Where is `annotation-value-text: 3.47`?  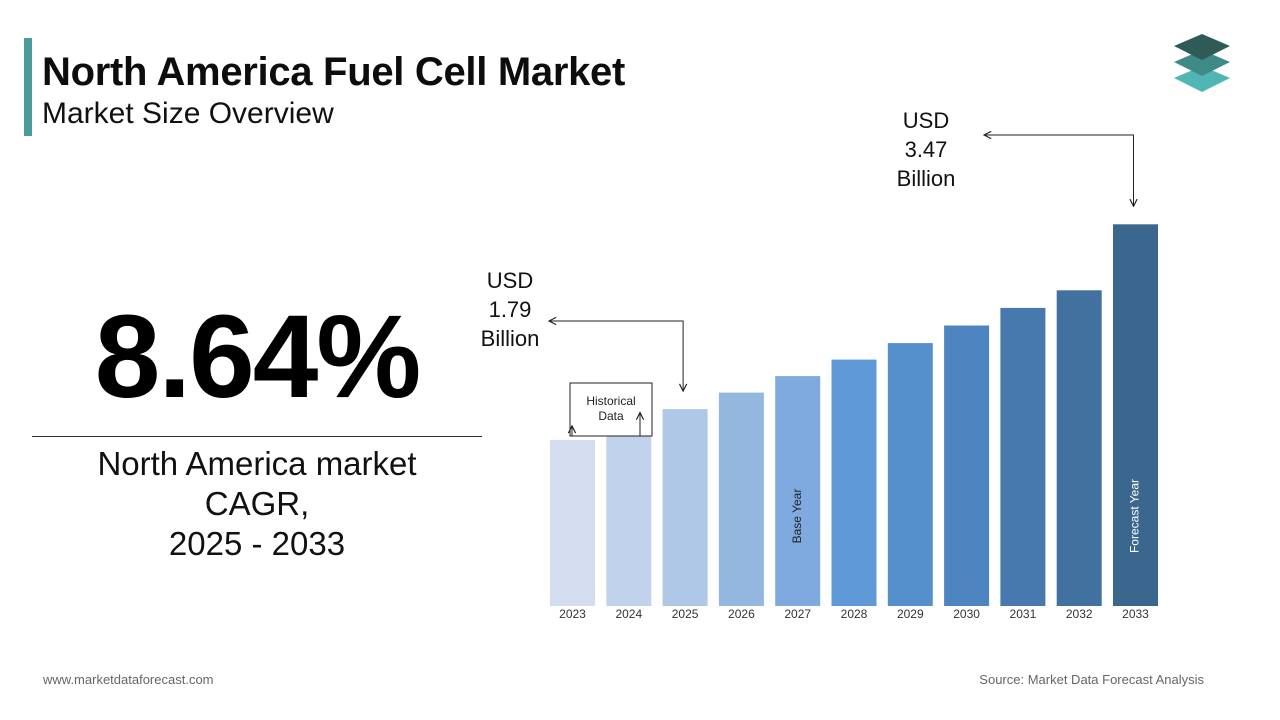 annotation-value-text: 3.47 is located at coordinates (926, 149).